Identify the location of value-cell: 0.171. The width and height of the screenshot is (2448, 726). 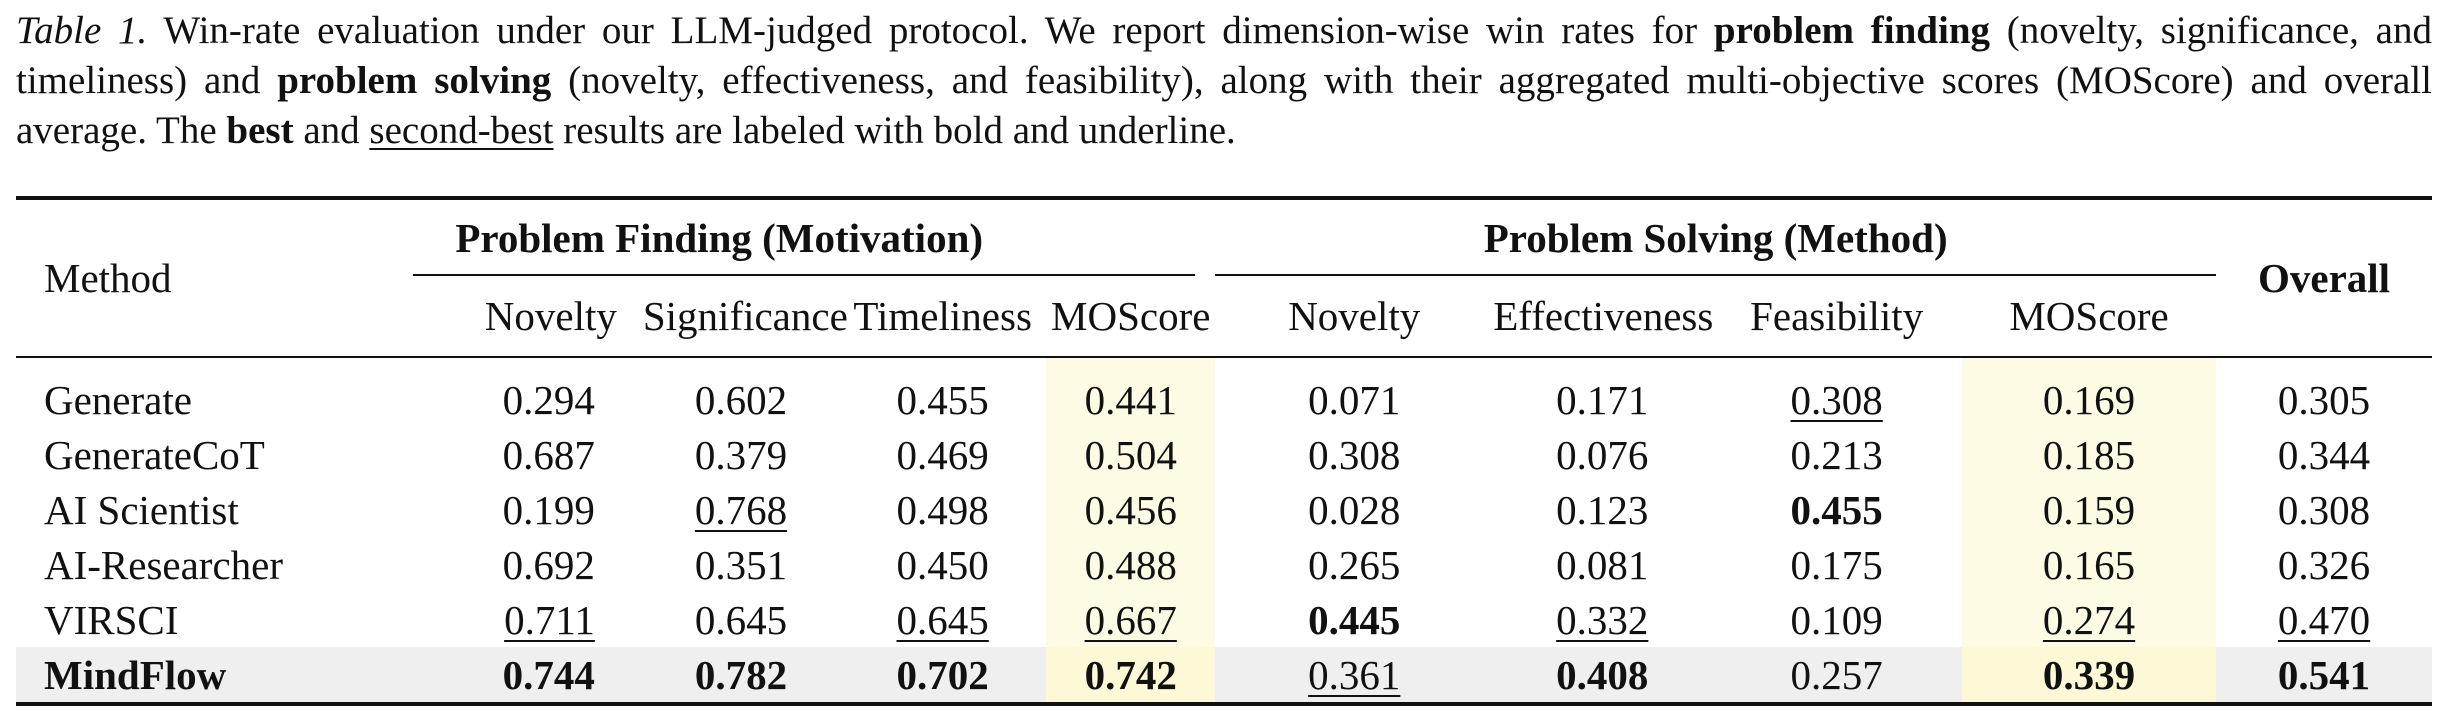
(1602, 399).